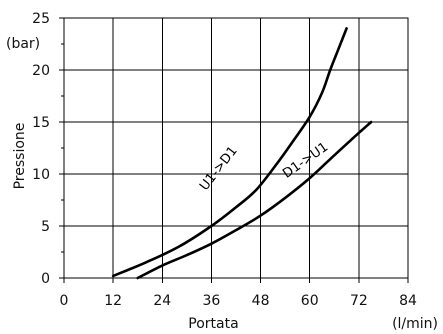 Image resolution: width=443 pixels, height=334 pixels. I want to click on x-axis-label: Portata, so click(213, 324).